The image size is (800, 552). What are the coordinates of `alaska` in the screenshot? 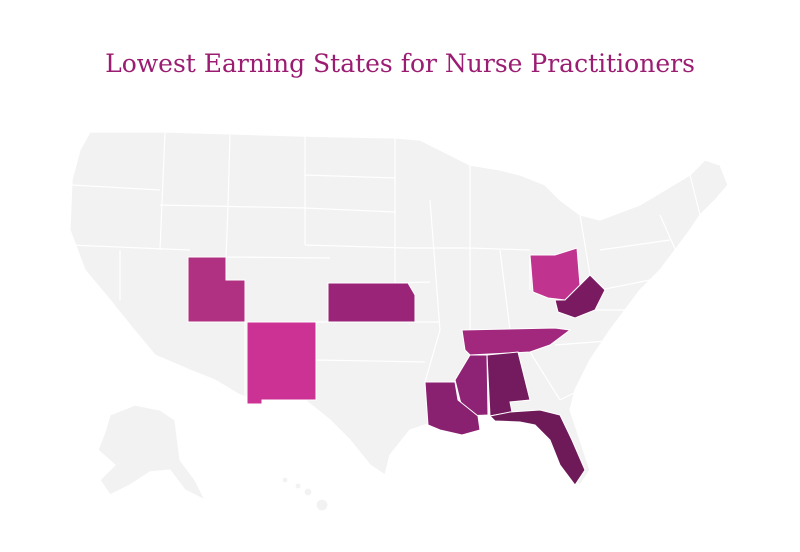 It's located at (152, 453).